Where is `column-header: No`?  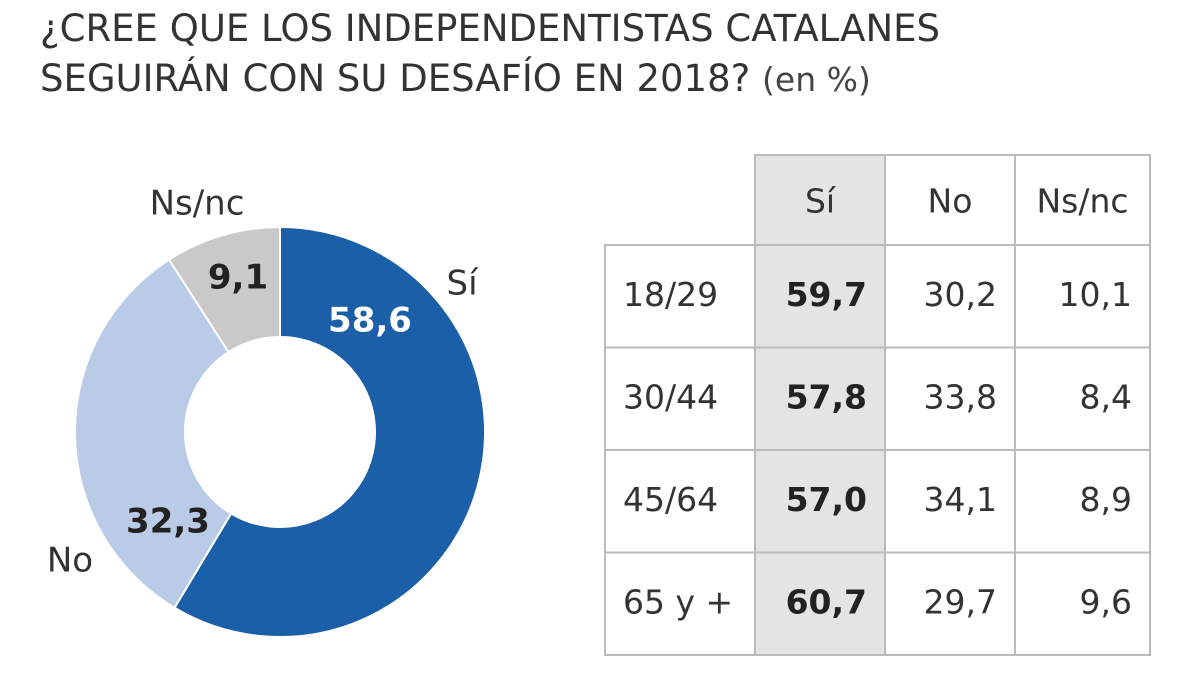
column-header: No is located at coordinates (950, 201).